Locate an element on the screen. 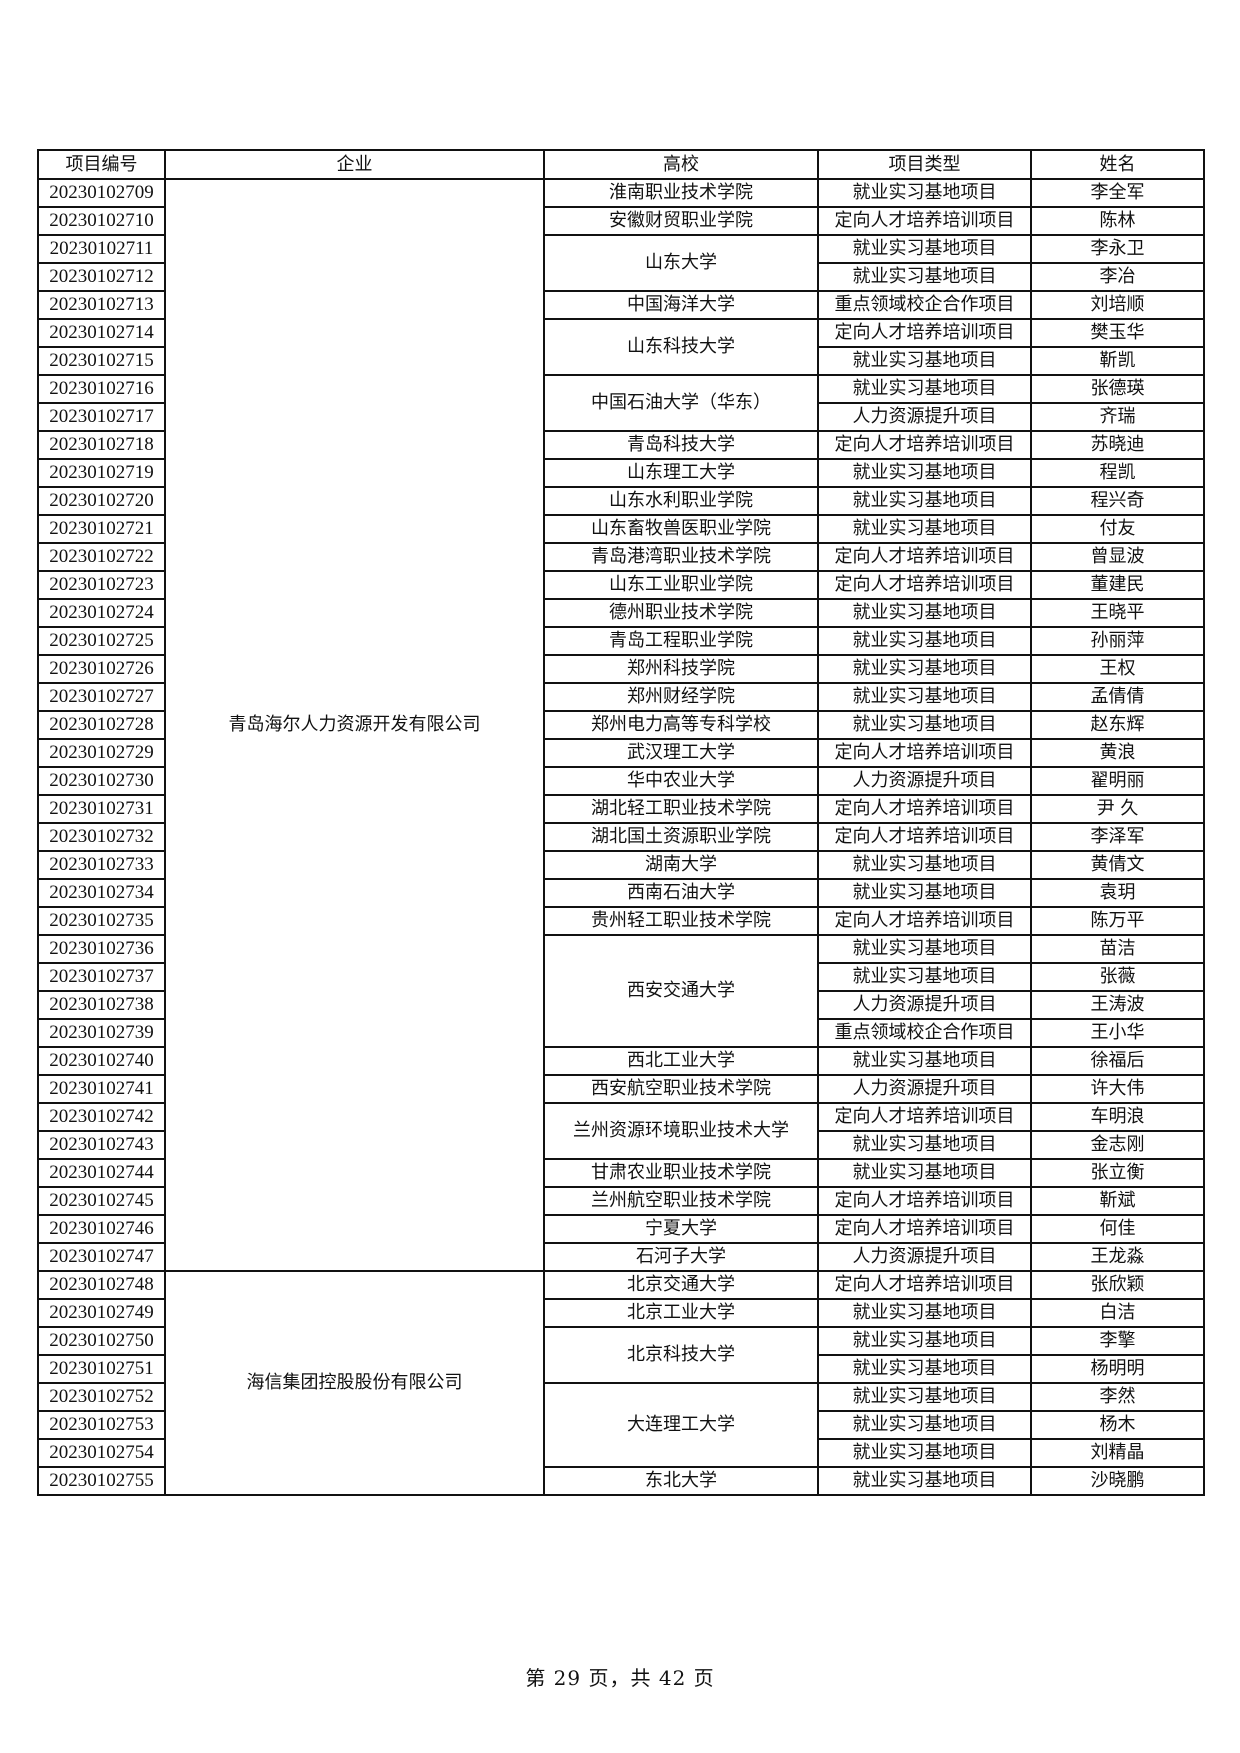 This screenshot has width=1240, height=1753. person-name-cell: 何佳 is located at coordinates (1117, 1229).